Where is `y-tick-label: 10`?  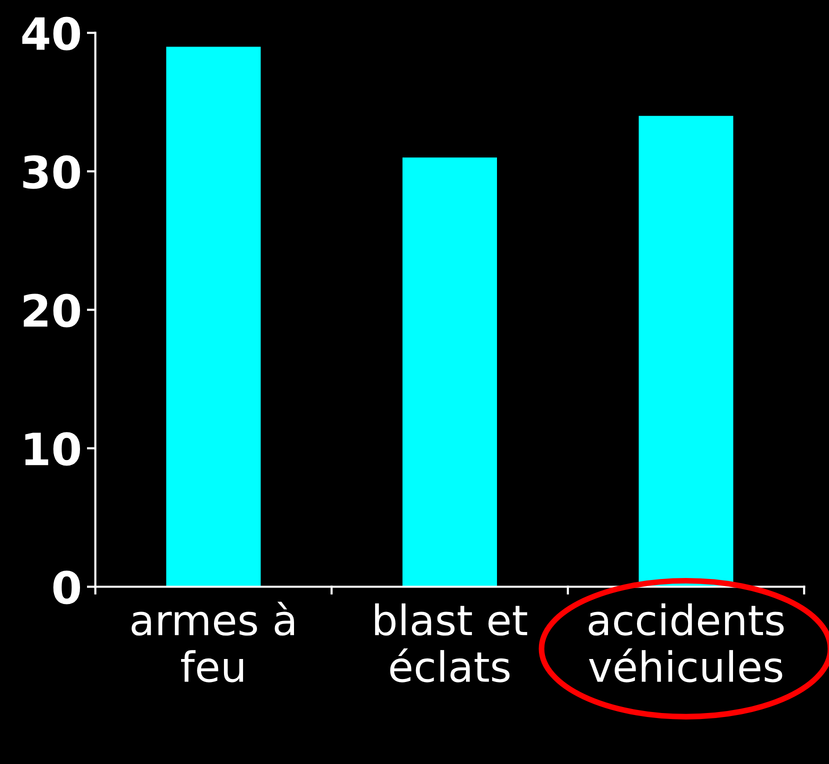
y-tick-label: 10 is located at coordinates (52, 449).